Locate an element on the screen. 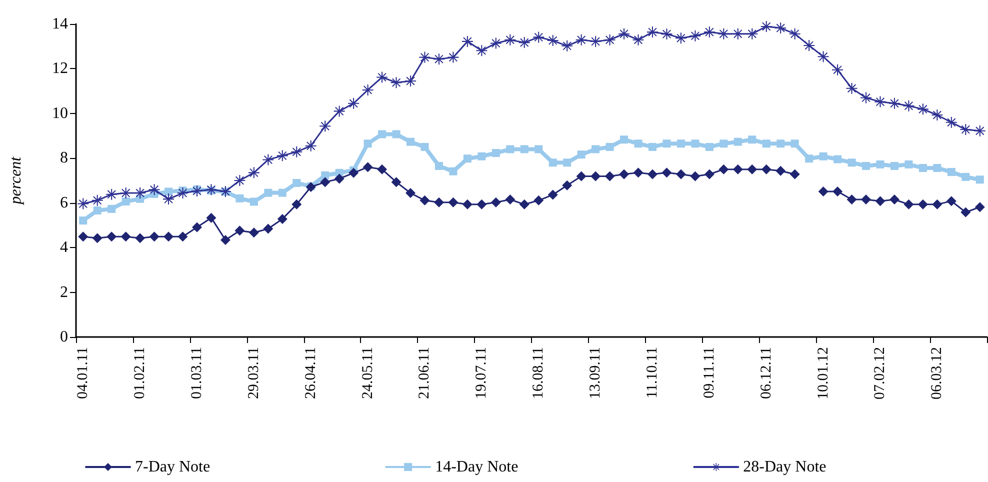 The image size is (988, 482). x-tick-label: 16.08.11 is located at coordinates (538, 373).